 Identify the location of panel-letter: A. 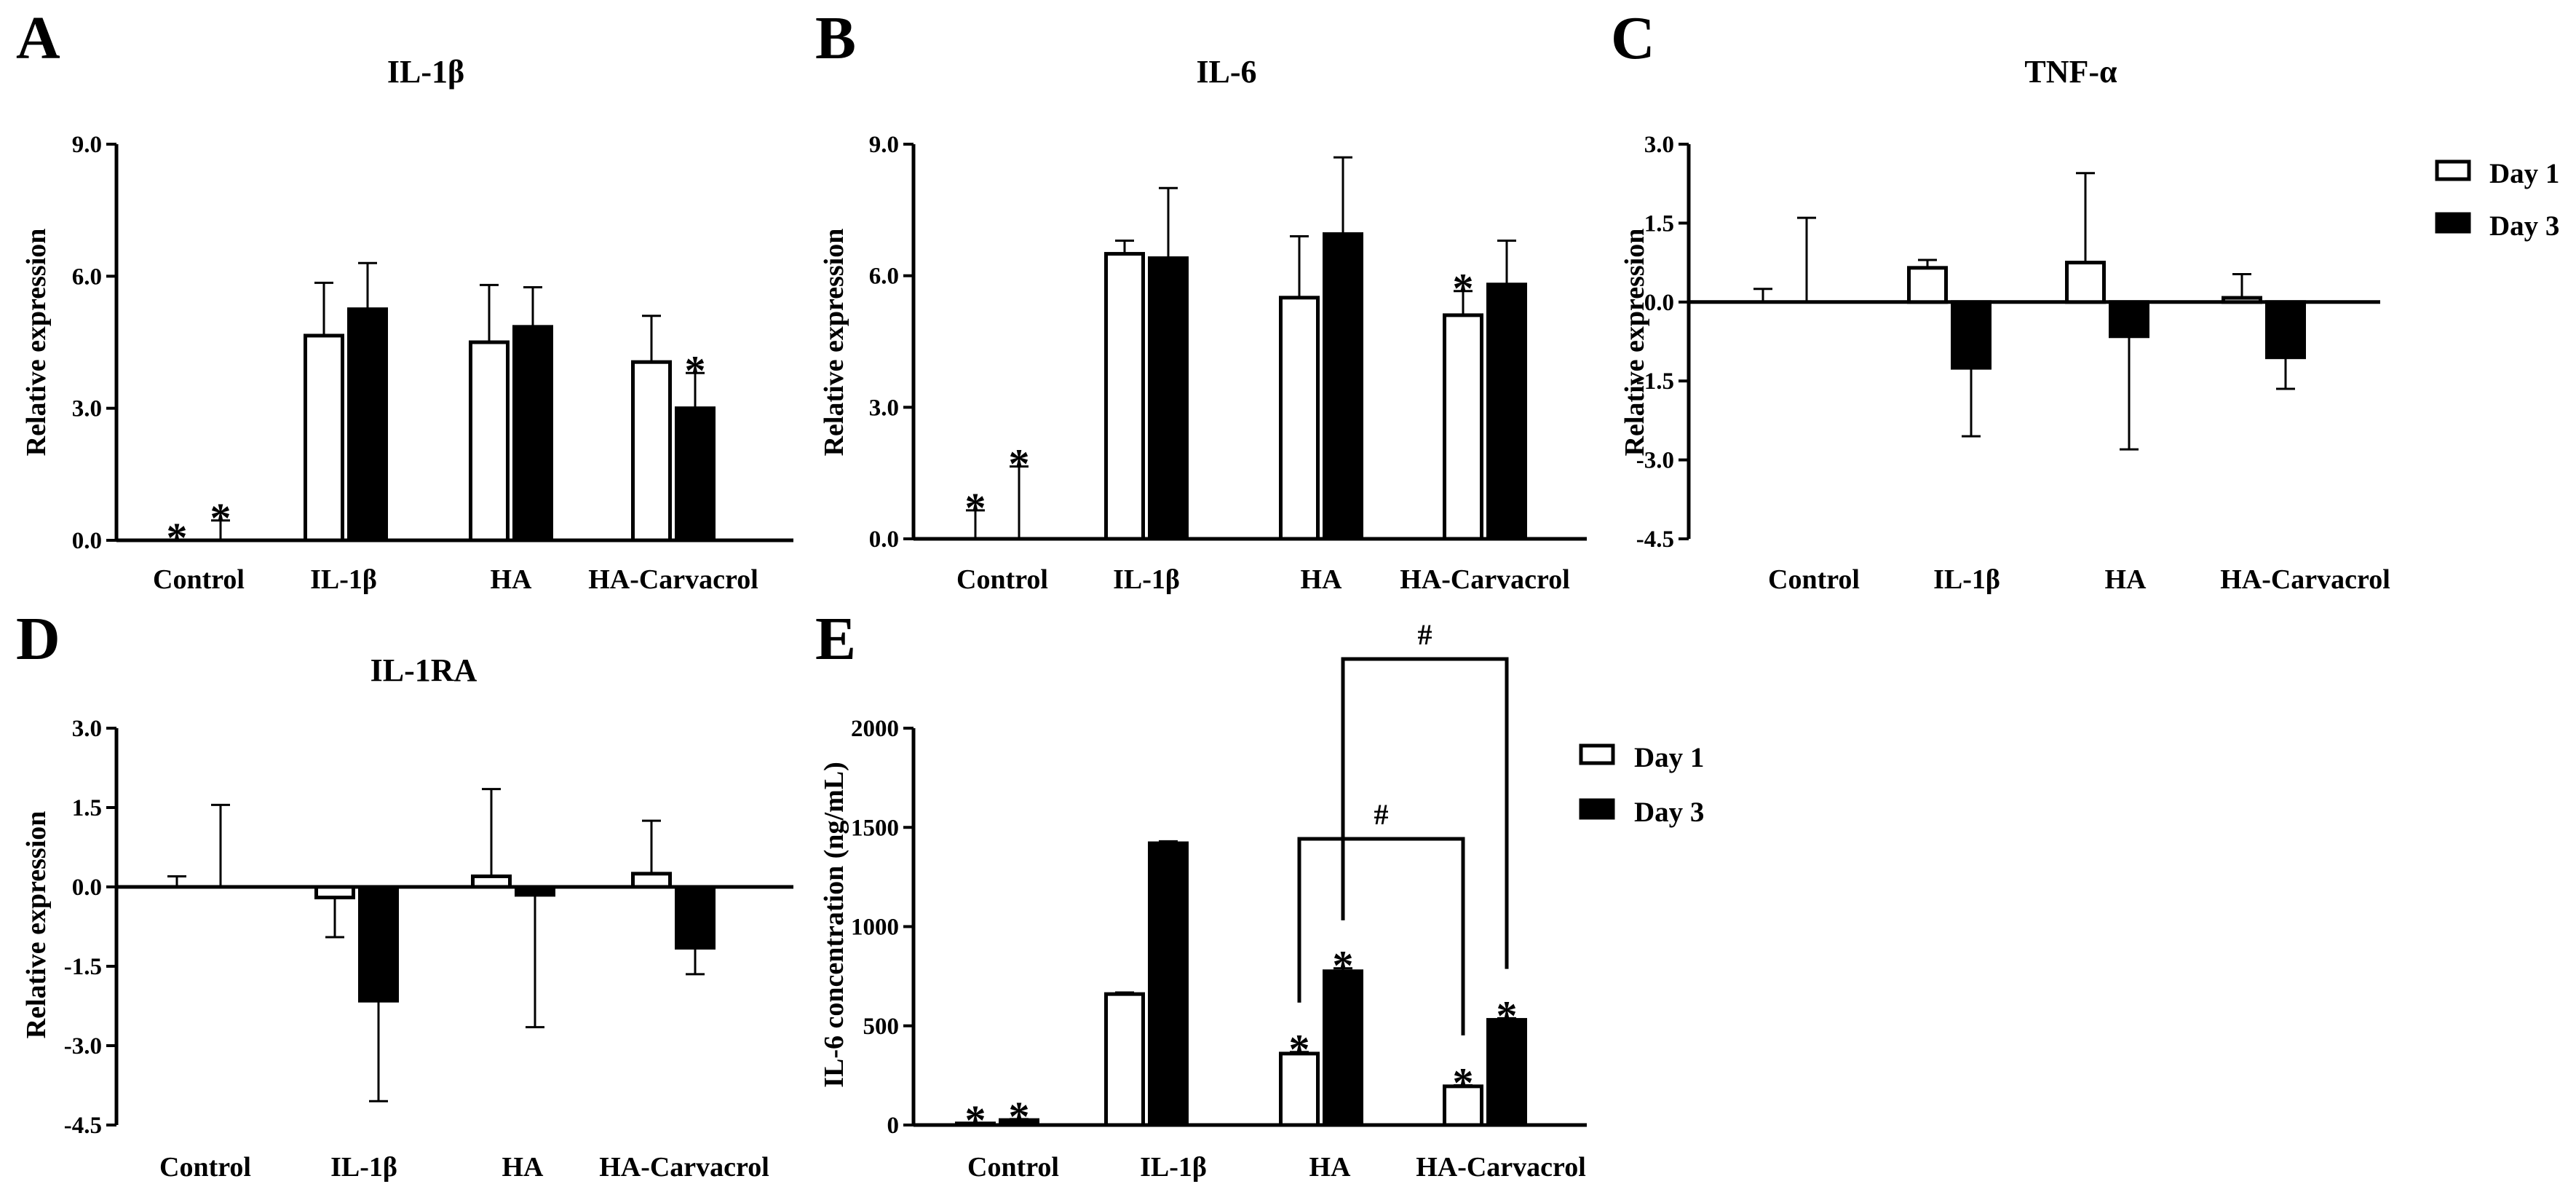
(38, 38).